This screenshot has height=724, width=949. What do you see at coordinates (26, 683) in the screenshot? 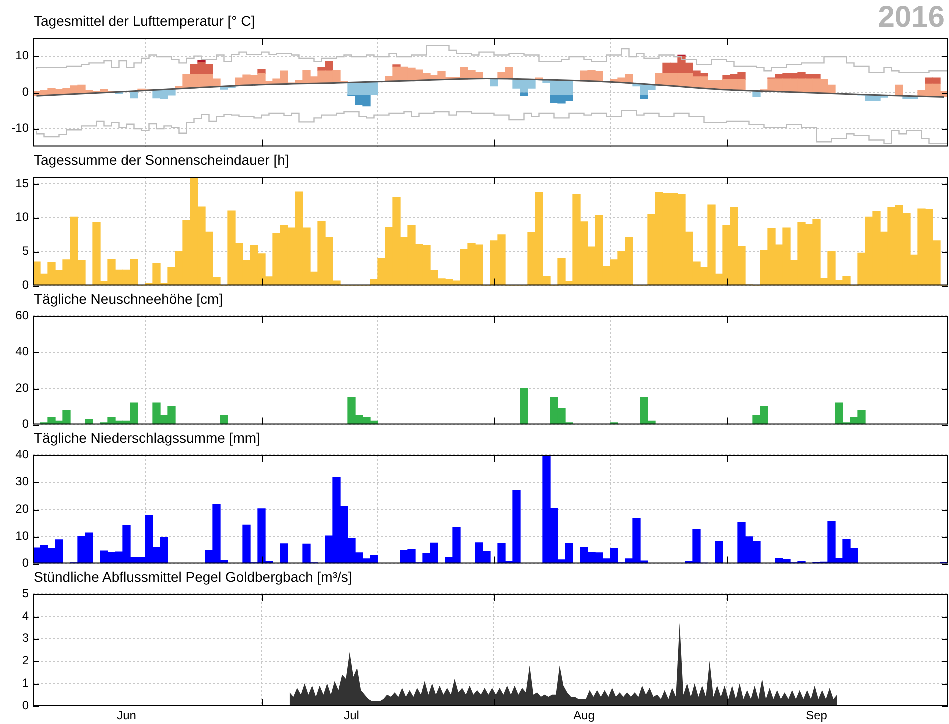
I see `y-tick-label: 1` at bounding box center [26, 683].